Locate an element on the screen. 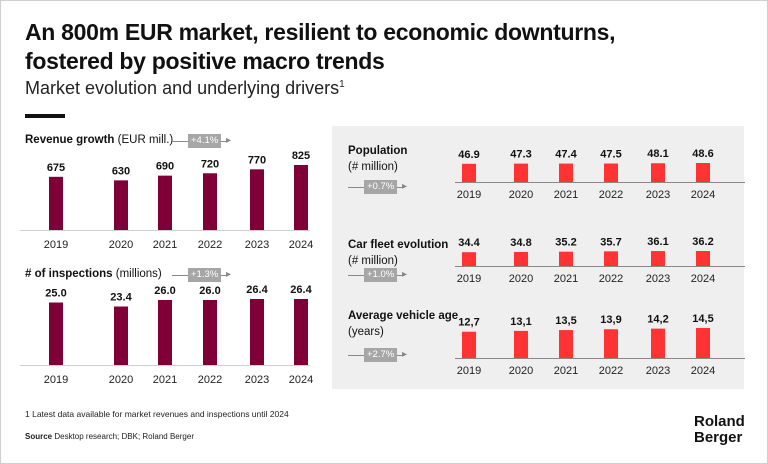  revenue-unit: (EUR mill.) is located at coordinates (145, 140).